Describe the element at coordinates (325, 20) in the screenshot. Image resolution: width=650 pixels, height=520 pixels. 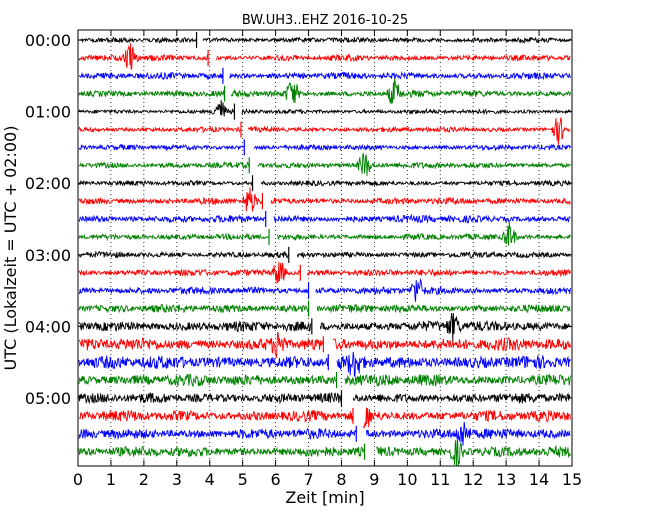
I see `chart-title: BW.UH3..EHZ 2016-10-25` at that location.